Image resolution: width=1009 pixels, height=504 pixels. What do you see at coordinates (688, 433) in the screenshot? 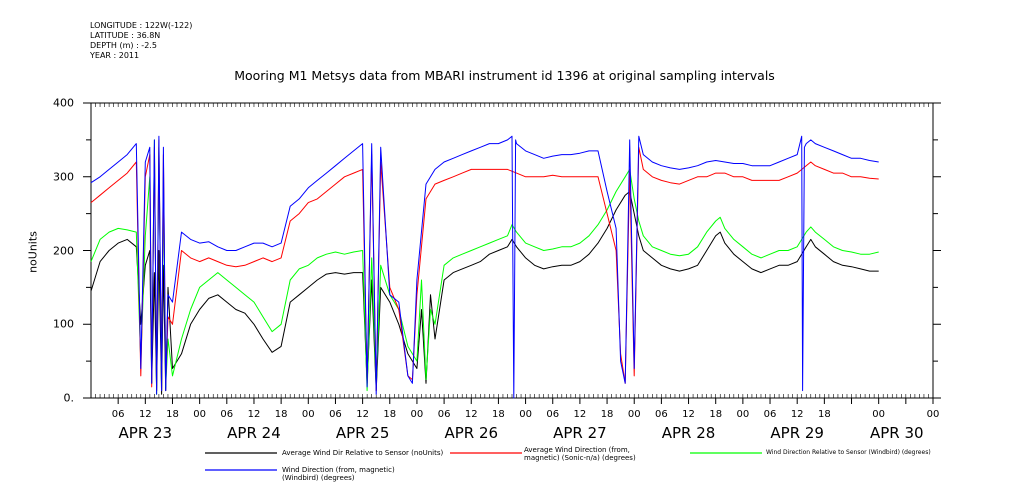
I see `x-day-label: APR 28` at bounding box center [688, 433].